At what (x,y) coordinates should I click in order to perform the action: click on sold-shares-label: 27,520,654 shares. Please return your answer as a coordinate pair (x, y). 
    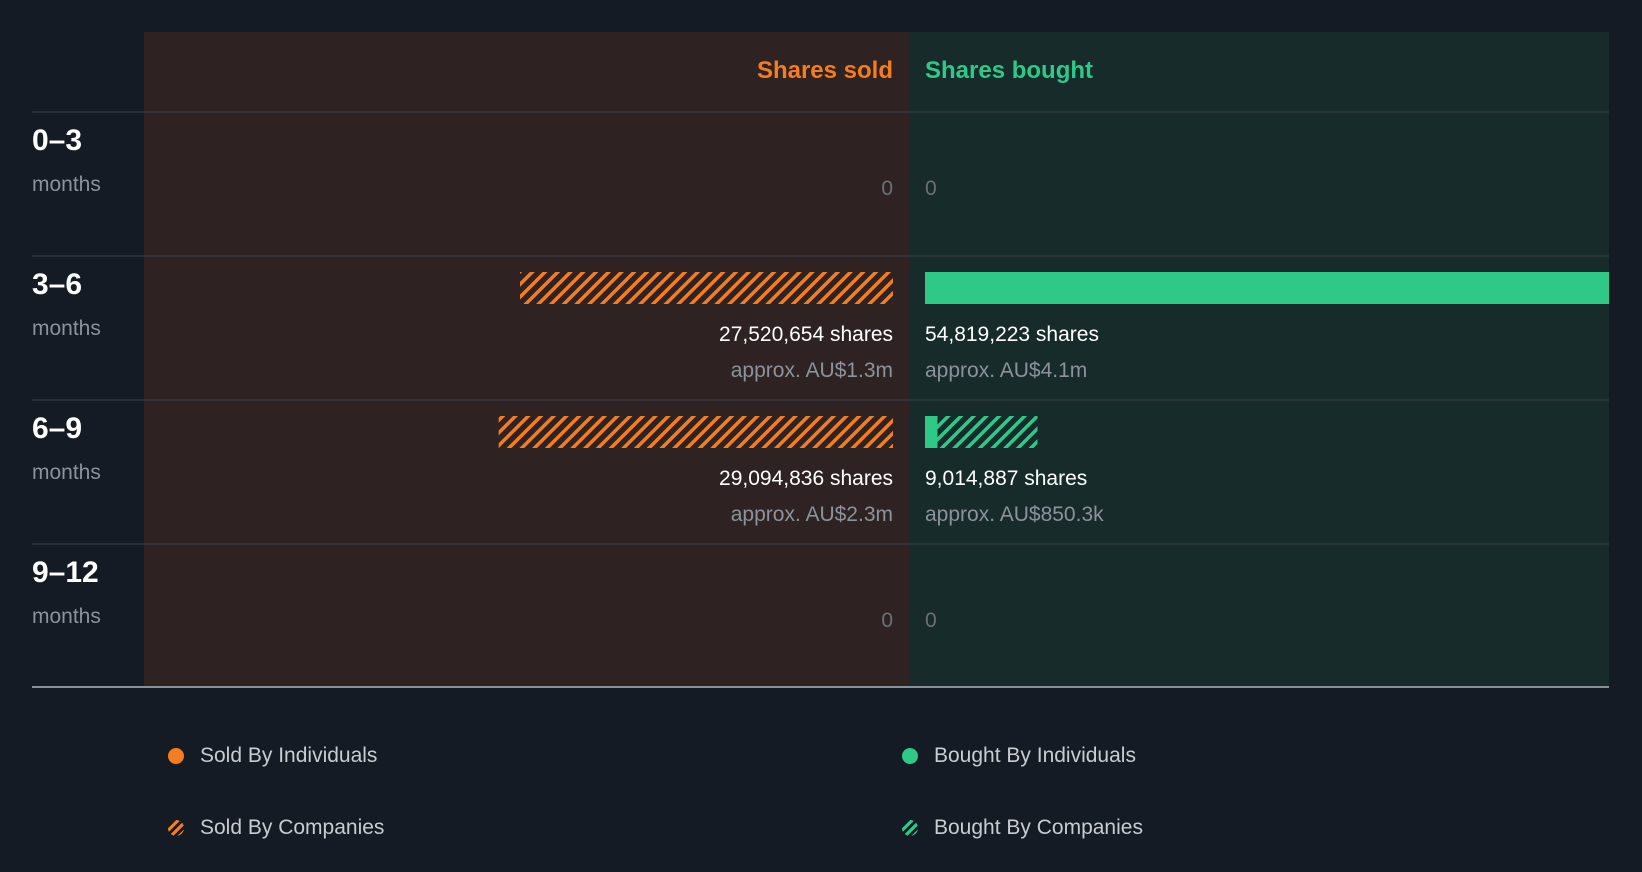
    Looking at the image, I should click on (806, 334).